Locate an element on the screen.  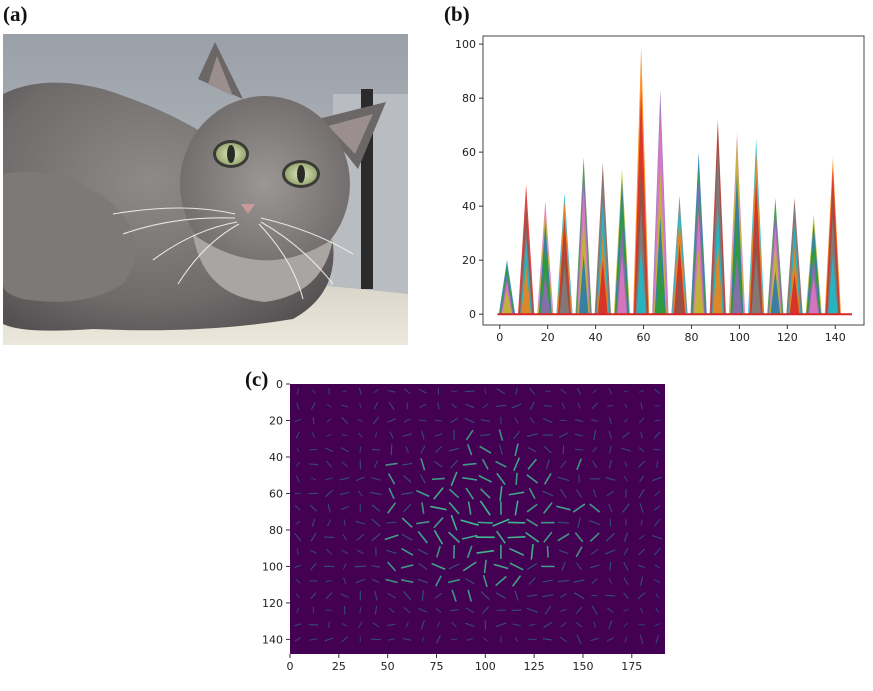
y-tick-label: 20 is located at coordinates (276, 420).